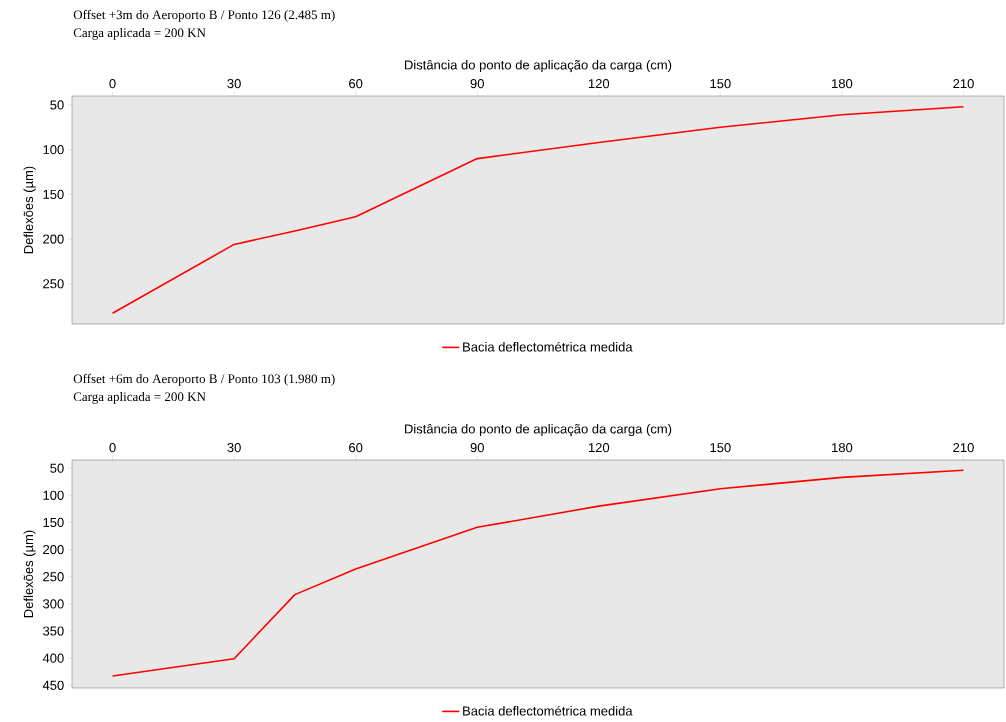 Image resolution: width=1006 pixels, height=722 pixels. Describe the element at coordinates (53, 685) in the screenshot. I see `y-tick-label: 450` at that location.